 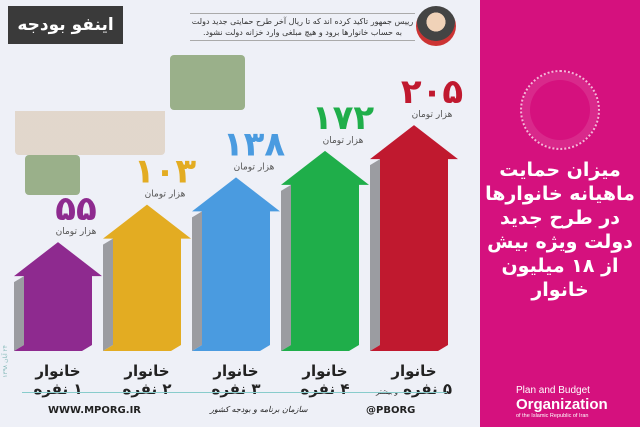 I want to click on category-label: خانوار ۳ نفره, so click(x=236, y=380).